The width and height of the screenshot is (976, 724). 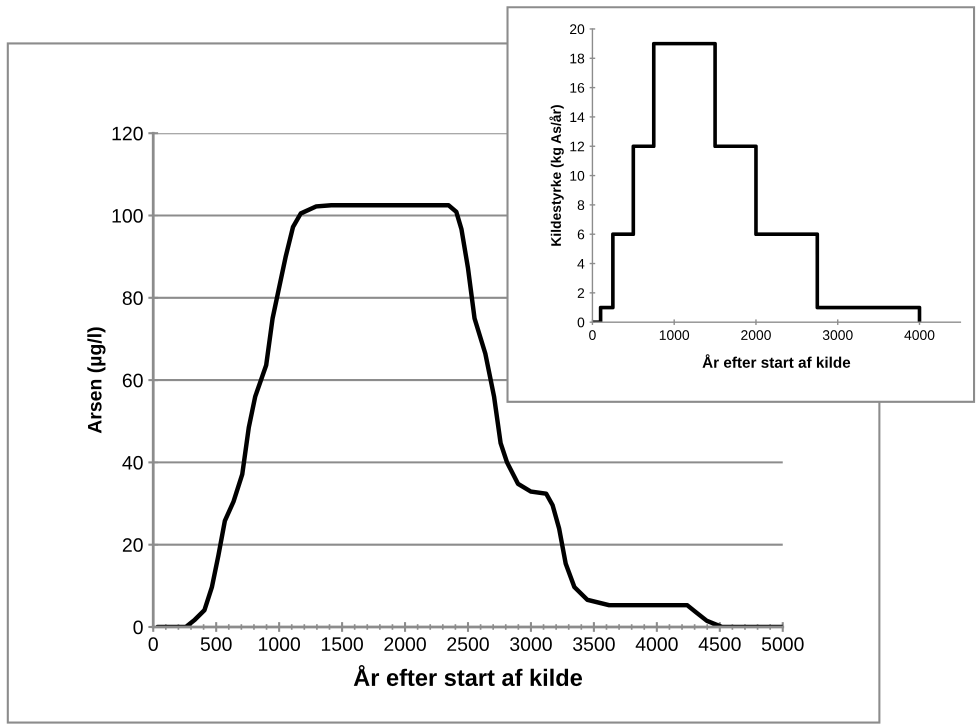 What do you see at coordinates (783, 644) in the screenshot?
I see `x-tick-label: 5000` at bounding box center [783, 644].